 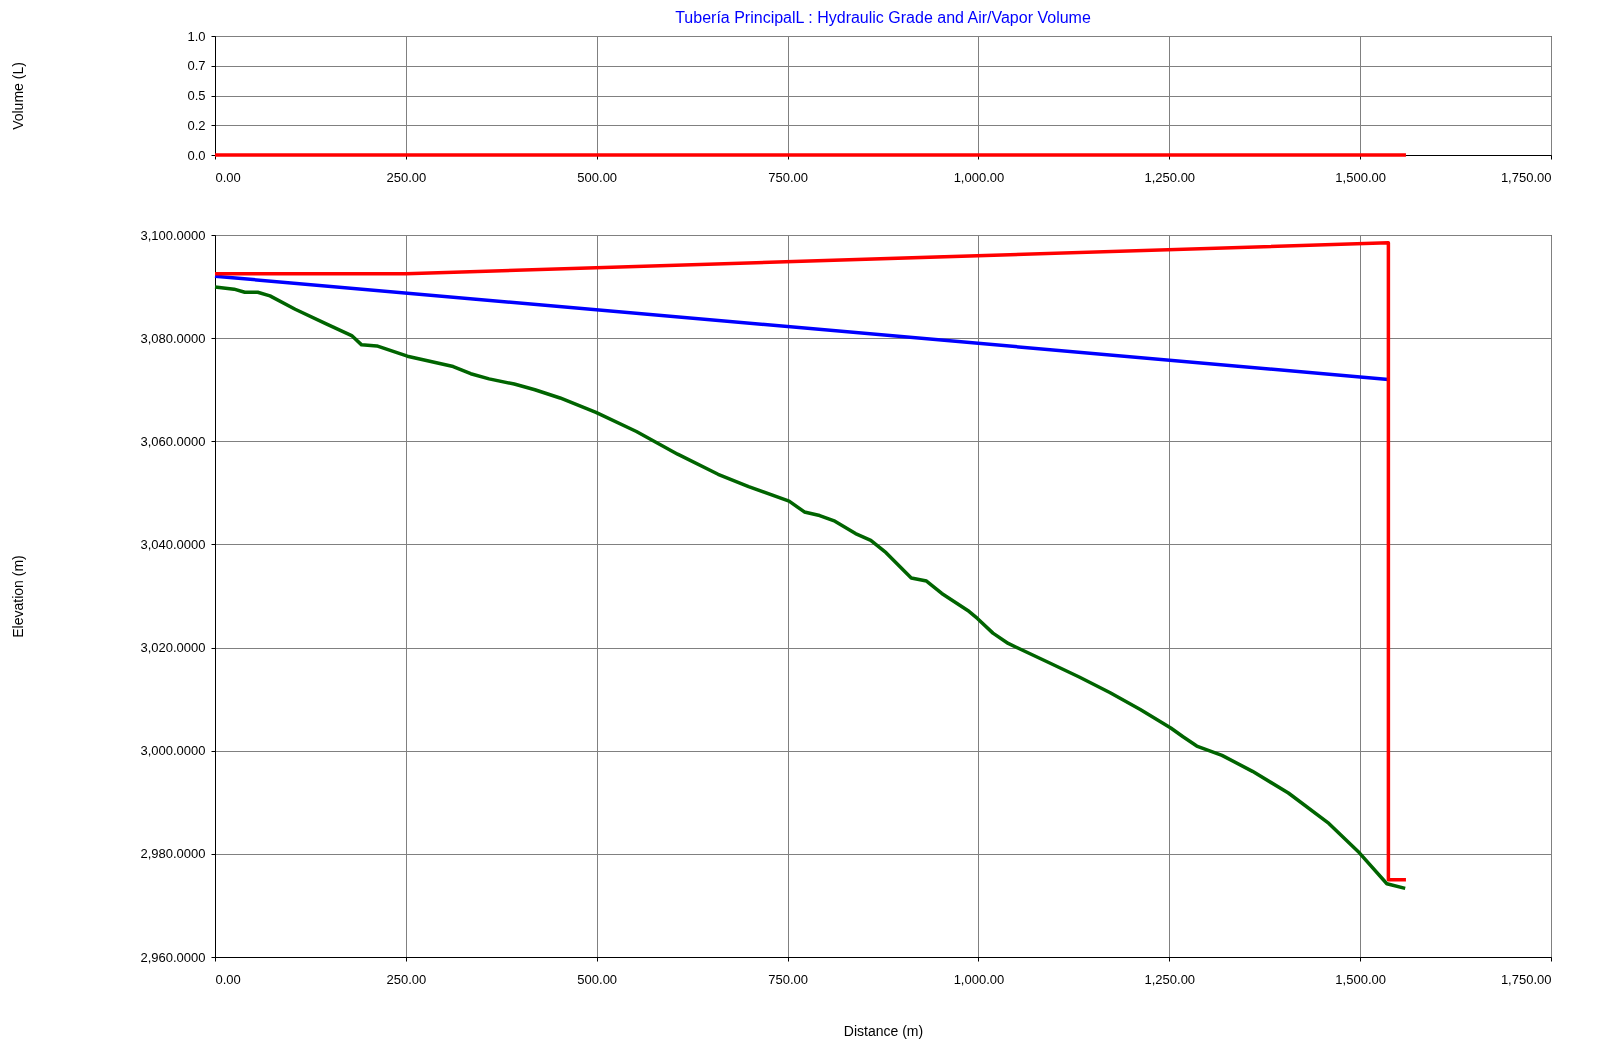 I want to click on y-tick-label: 0.2, so click(x=196, y=125).